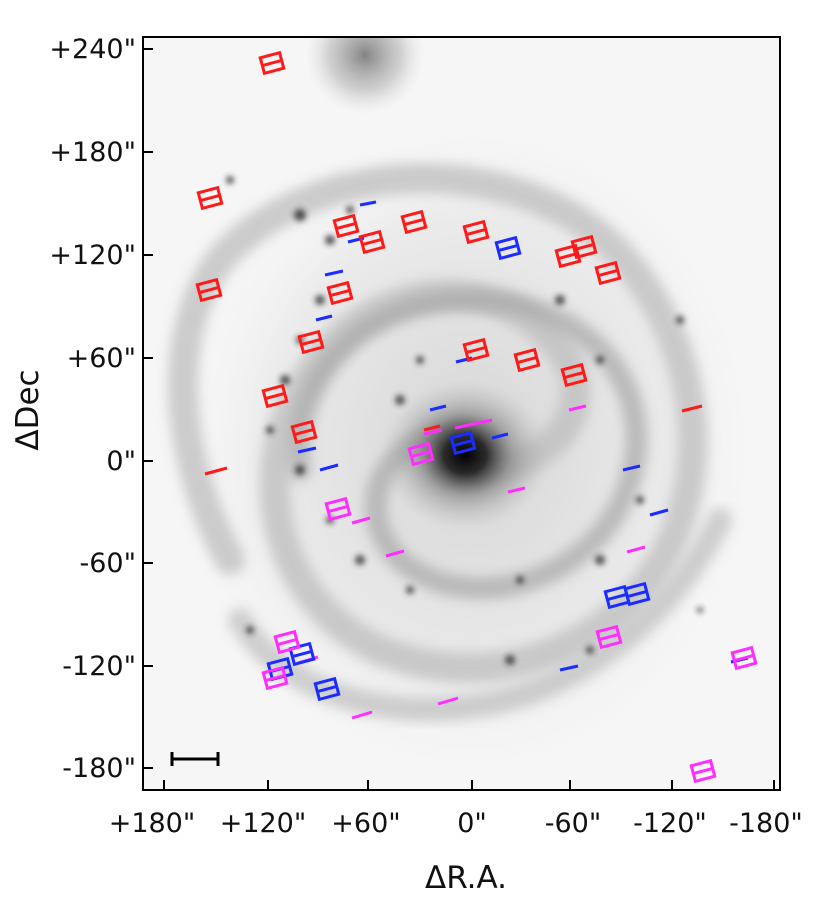  Describe the element at coordinates (92, 255) in the screenshot. I see `y-tick-label: +120"` at that location.